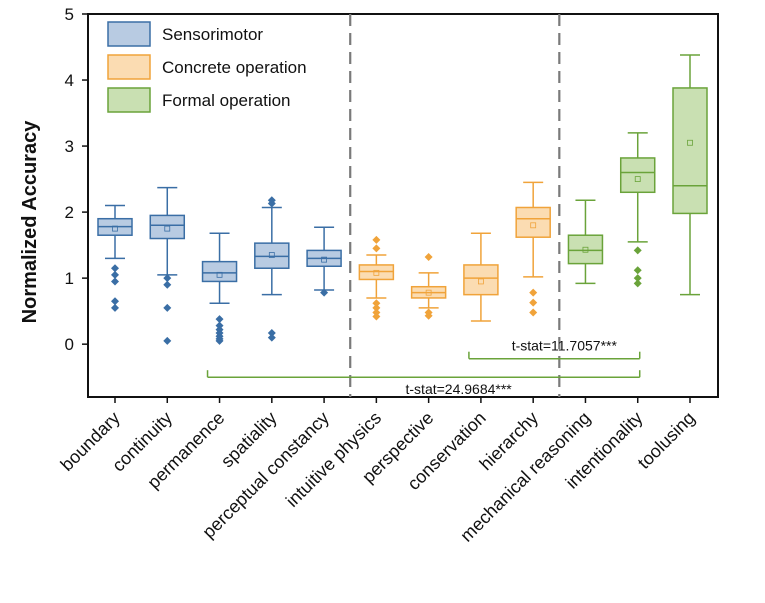 The width and height of the screenshot is (765, 603). Describe the element at coordinates (69, 14) in the screenshot. I see `y-tick-label: 5` at that location.